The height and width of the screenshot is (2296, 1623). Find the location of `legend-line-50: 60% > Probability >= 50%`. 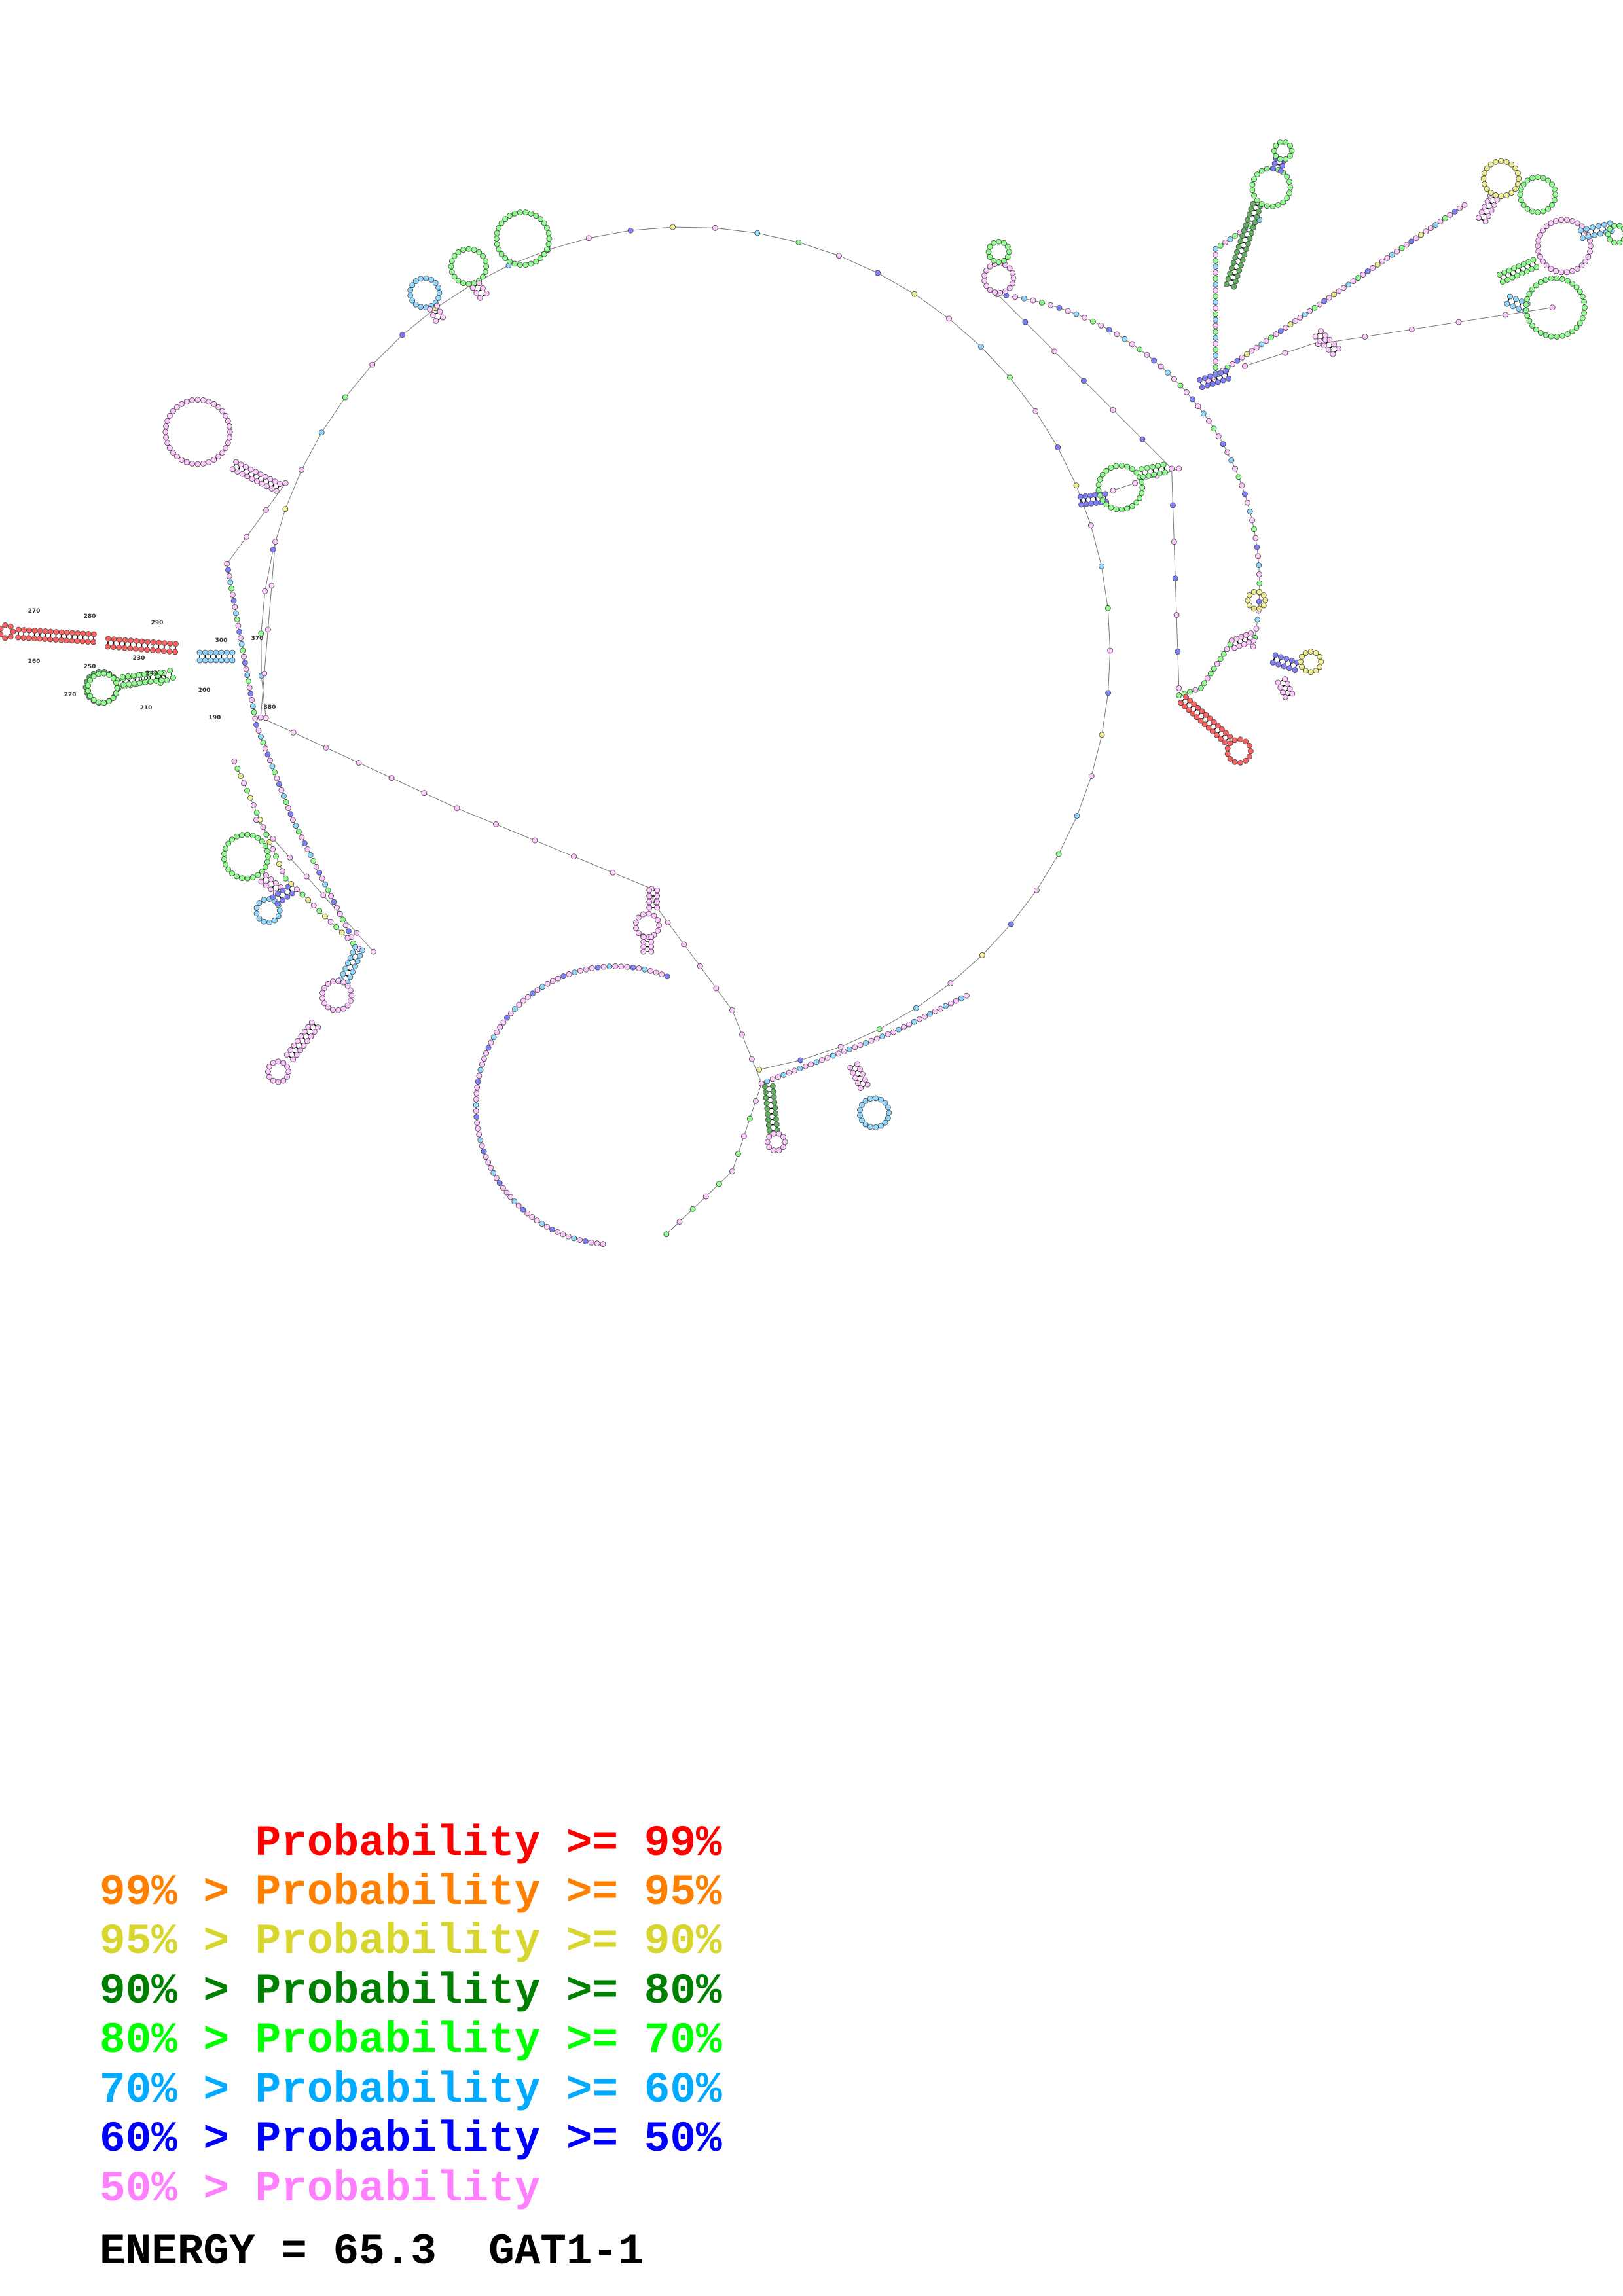

legend-line-50: 60% > Probability >= 50% is located at coordinates (411, 2139).